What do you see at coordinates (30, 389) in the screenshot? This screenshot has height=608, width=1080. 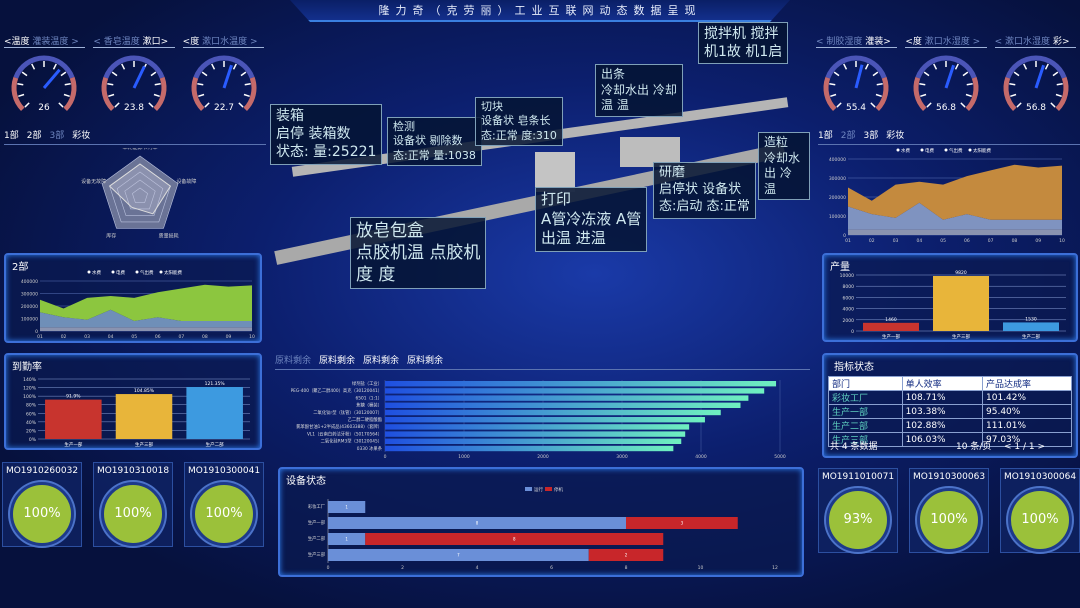 I see `y-tick-label: 120%` at bounding box center [30, 389].